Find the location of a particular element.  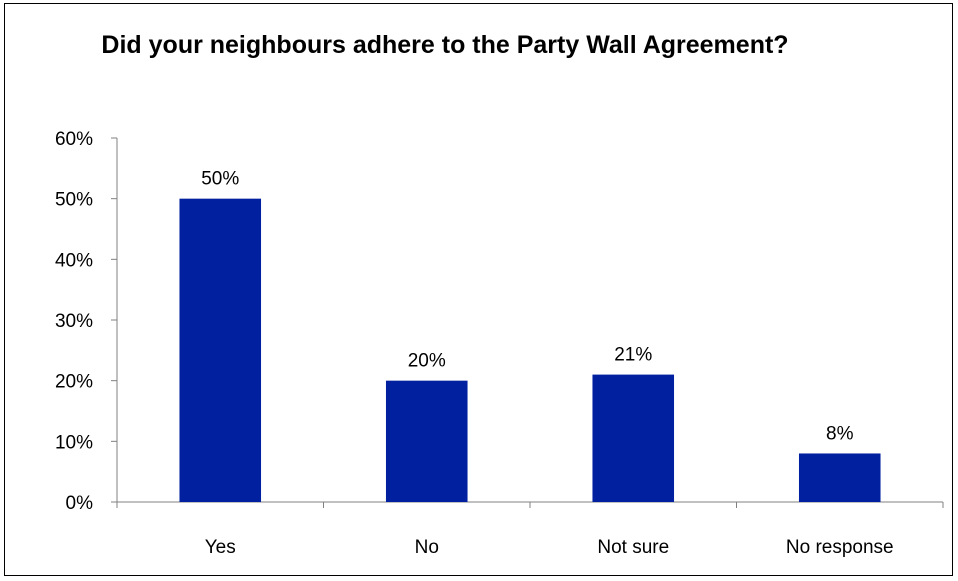

y-tick-label: 40% is located at coordinates (74, 260).